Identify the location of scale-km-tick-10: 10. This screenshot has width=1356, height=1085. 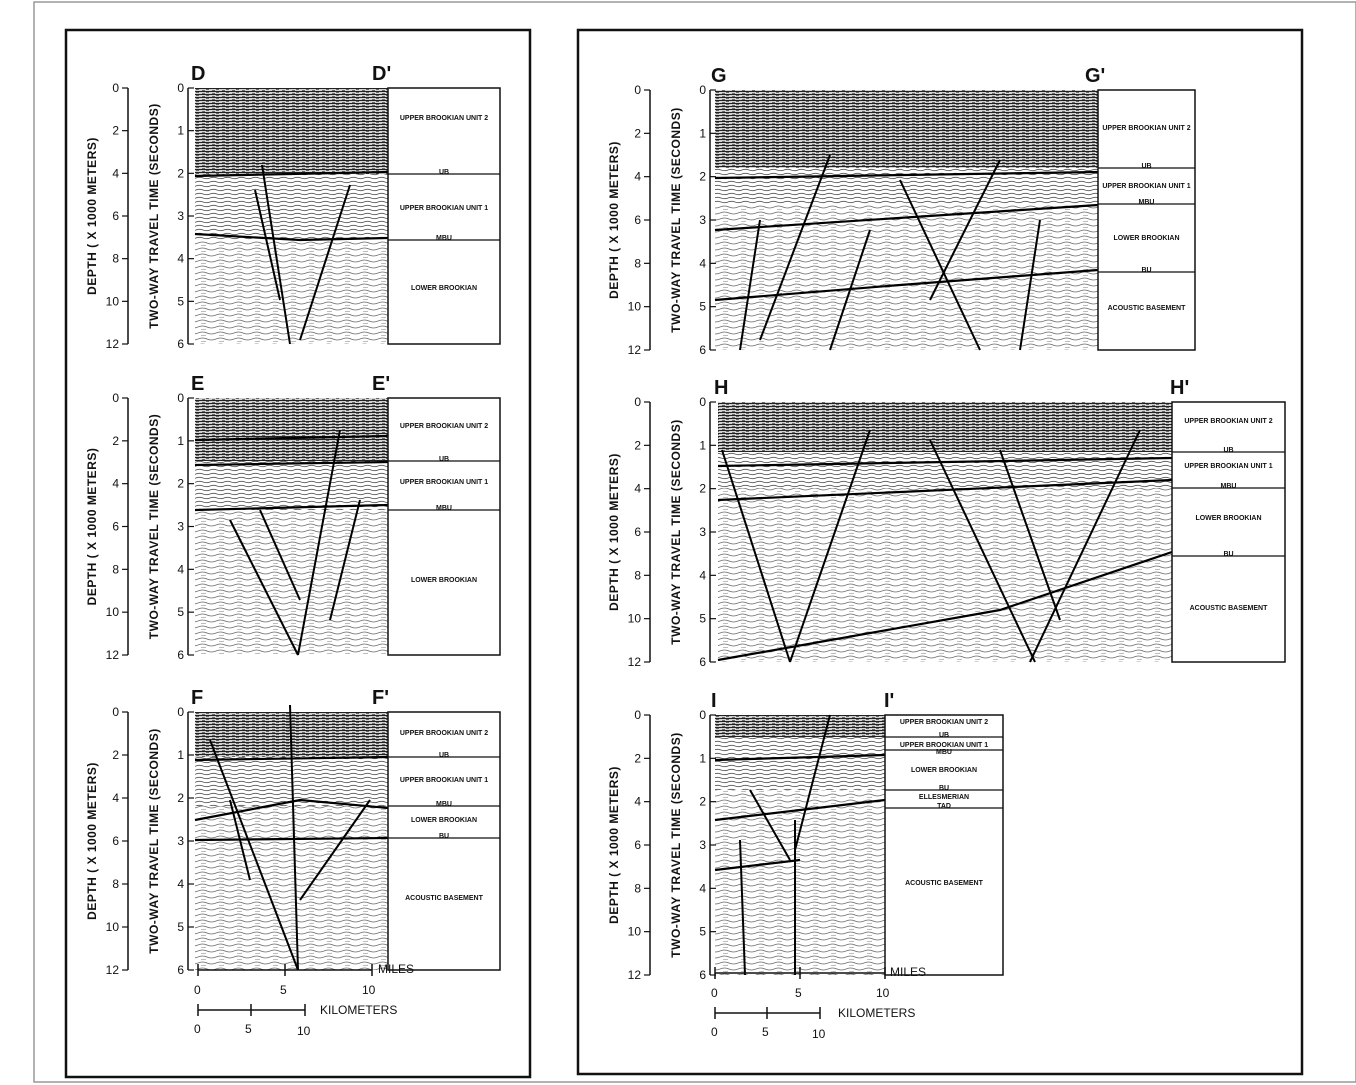
(304, 1031).